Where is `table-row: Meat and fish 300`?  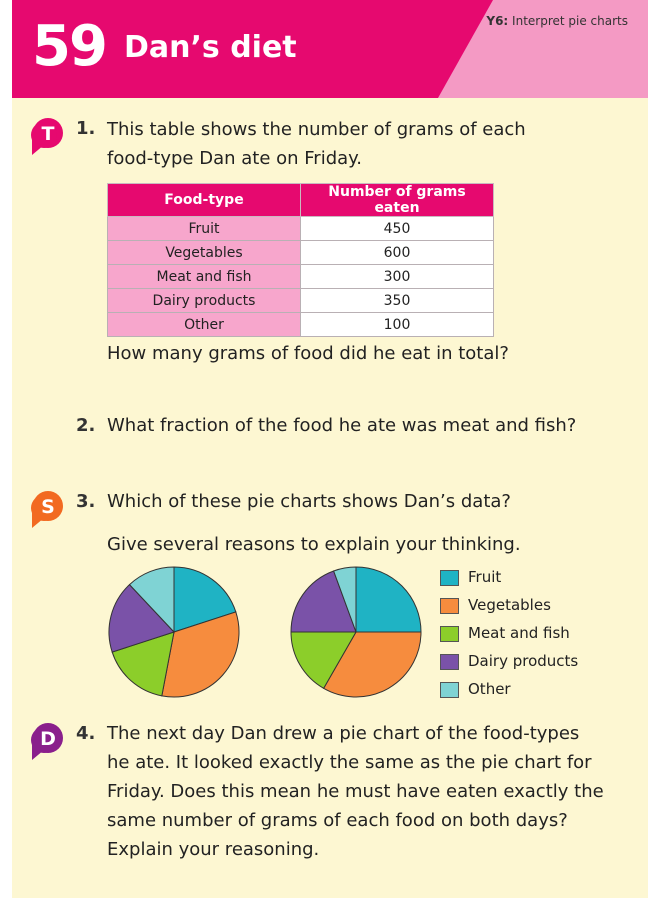
table-row: Meat and fish 300 is located at coordinates (300, 276).